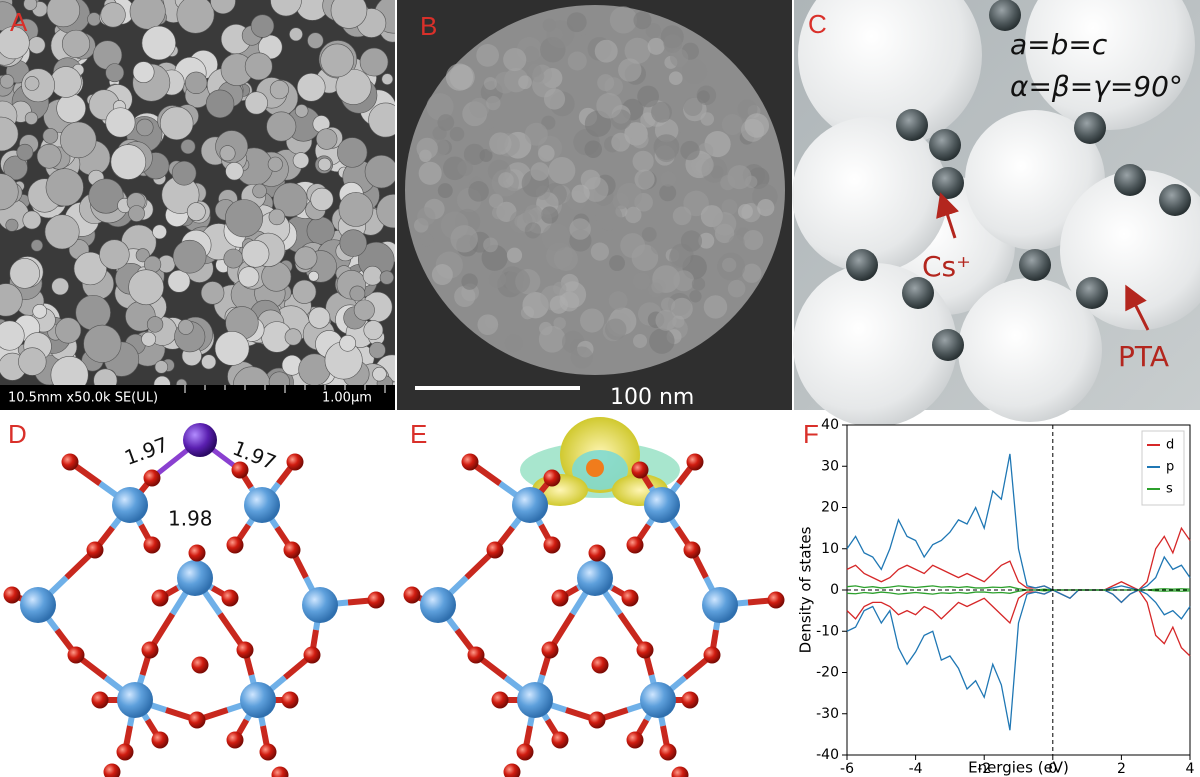 The height and width of the screenshot is (777, 1200). What do you see at coordinates (1030, 350) in the screenshot?
I see `anion-sphere` at bounding box center [1030, 350].